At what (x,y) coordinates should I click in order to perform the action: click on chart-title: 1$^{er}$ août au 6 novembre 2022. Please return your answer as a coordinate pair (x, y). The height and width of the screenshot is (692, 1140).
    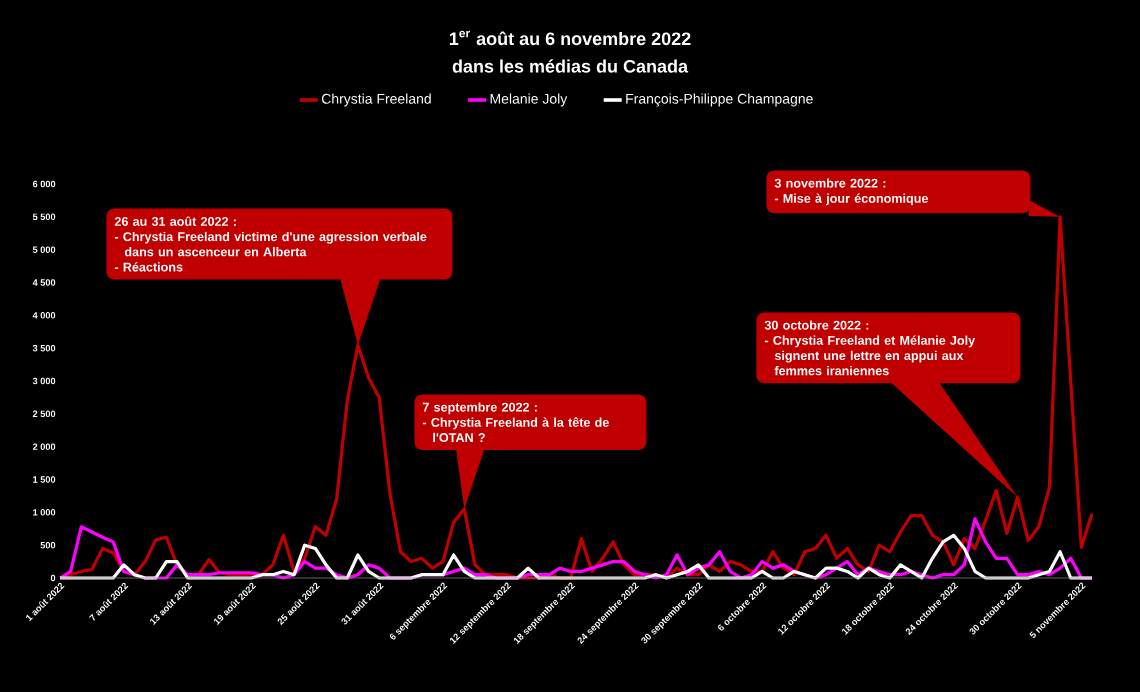
    Looking at the image, I should click on (570, 38).